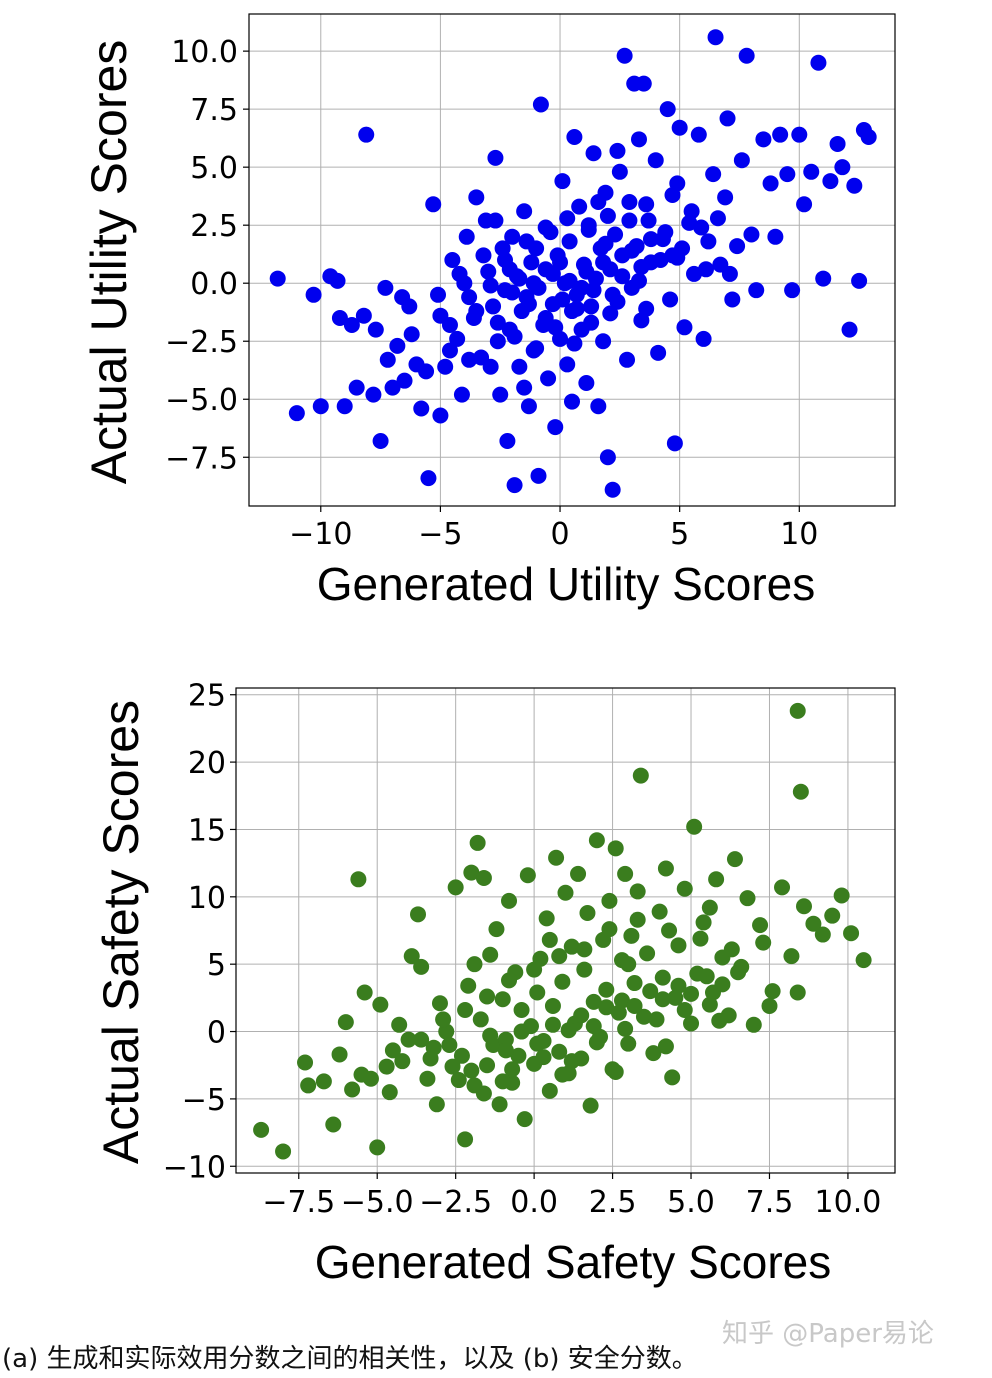 The image size is (992, 1378). Describe the element at coordinates (207, 696) in the screenshot. I see `y-tick-label: 25` at that location.